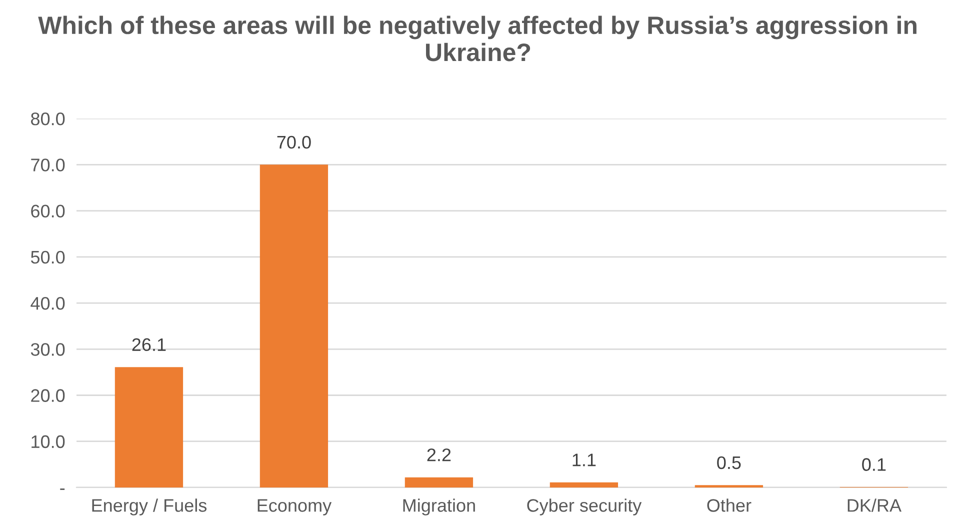 The width and height of the screenshot is (956, 527). What do you see at coordinates (48, 395) in the screenshot?
I see `y-tick-label: 20.0` at bounding box center [48, 395].